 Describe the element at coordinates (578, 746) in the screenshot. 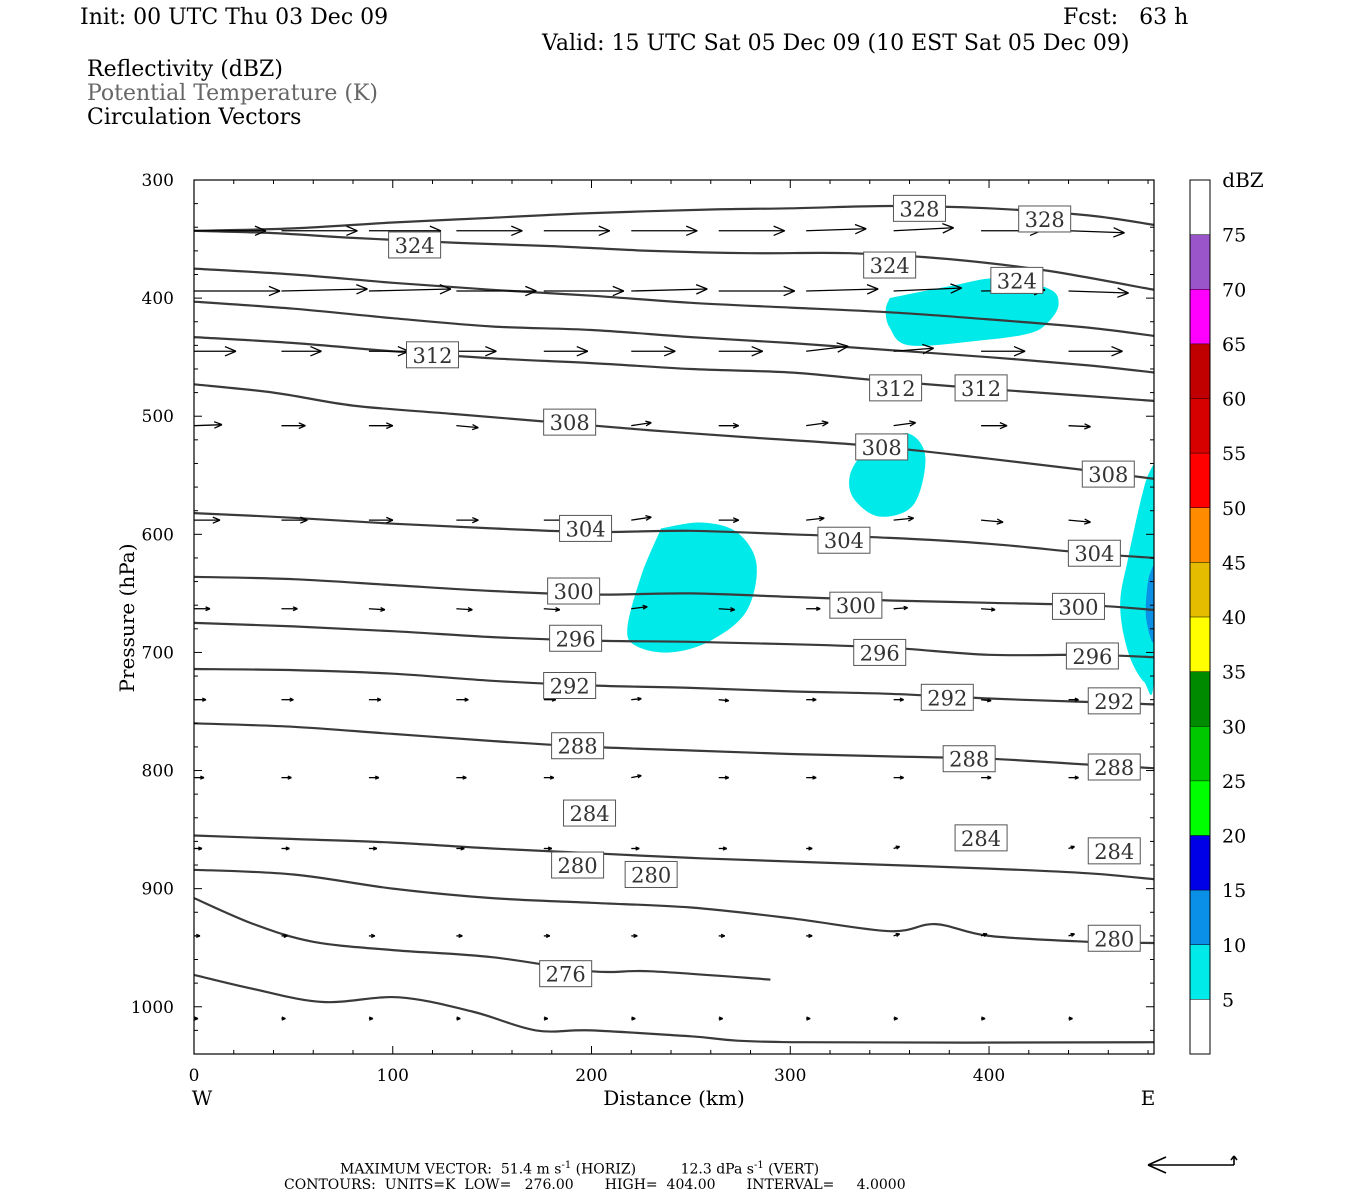

I see `theta-label-288-0: 288` at that location.